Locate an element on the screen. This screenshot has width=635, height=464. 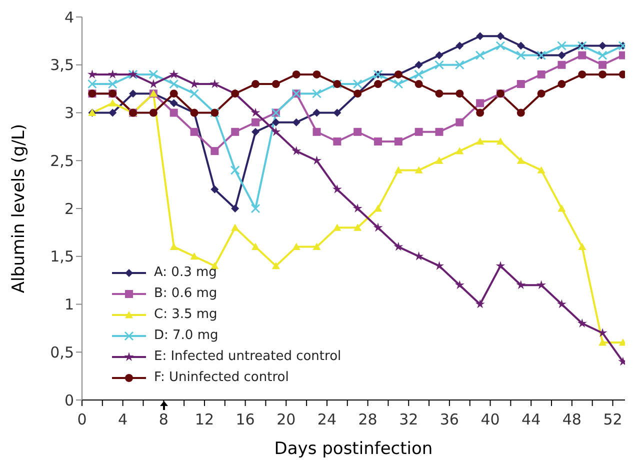
y-tick-label: 2,5 is located at coordinates (62, 161).